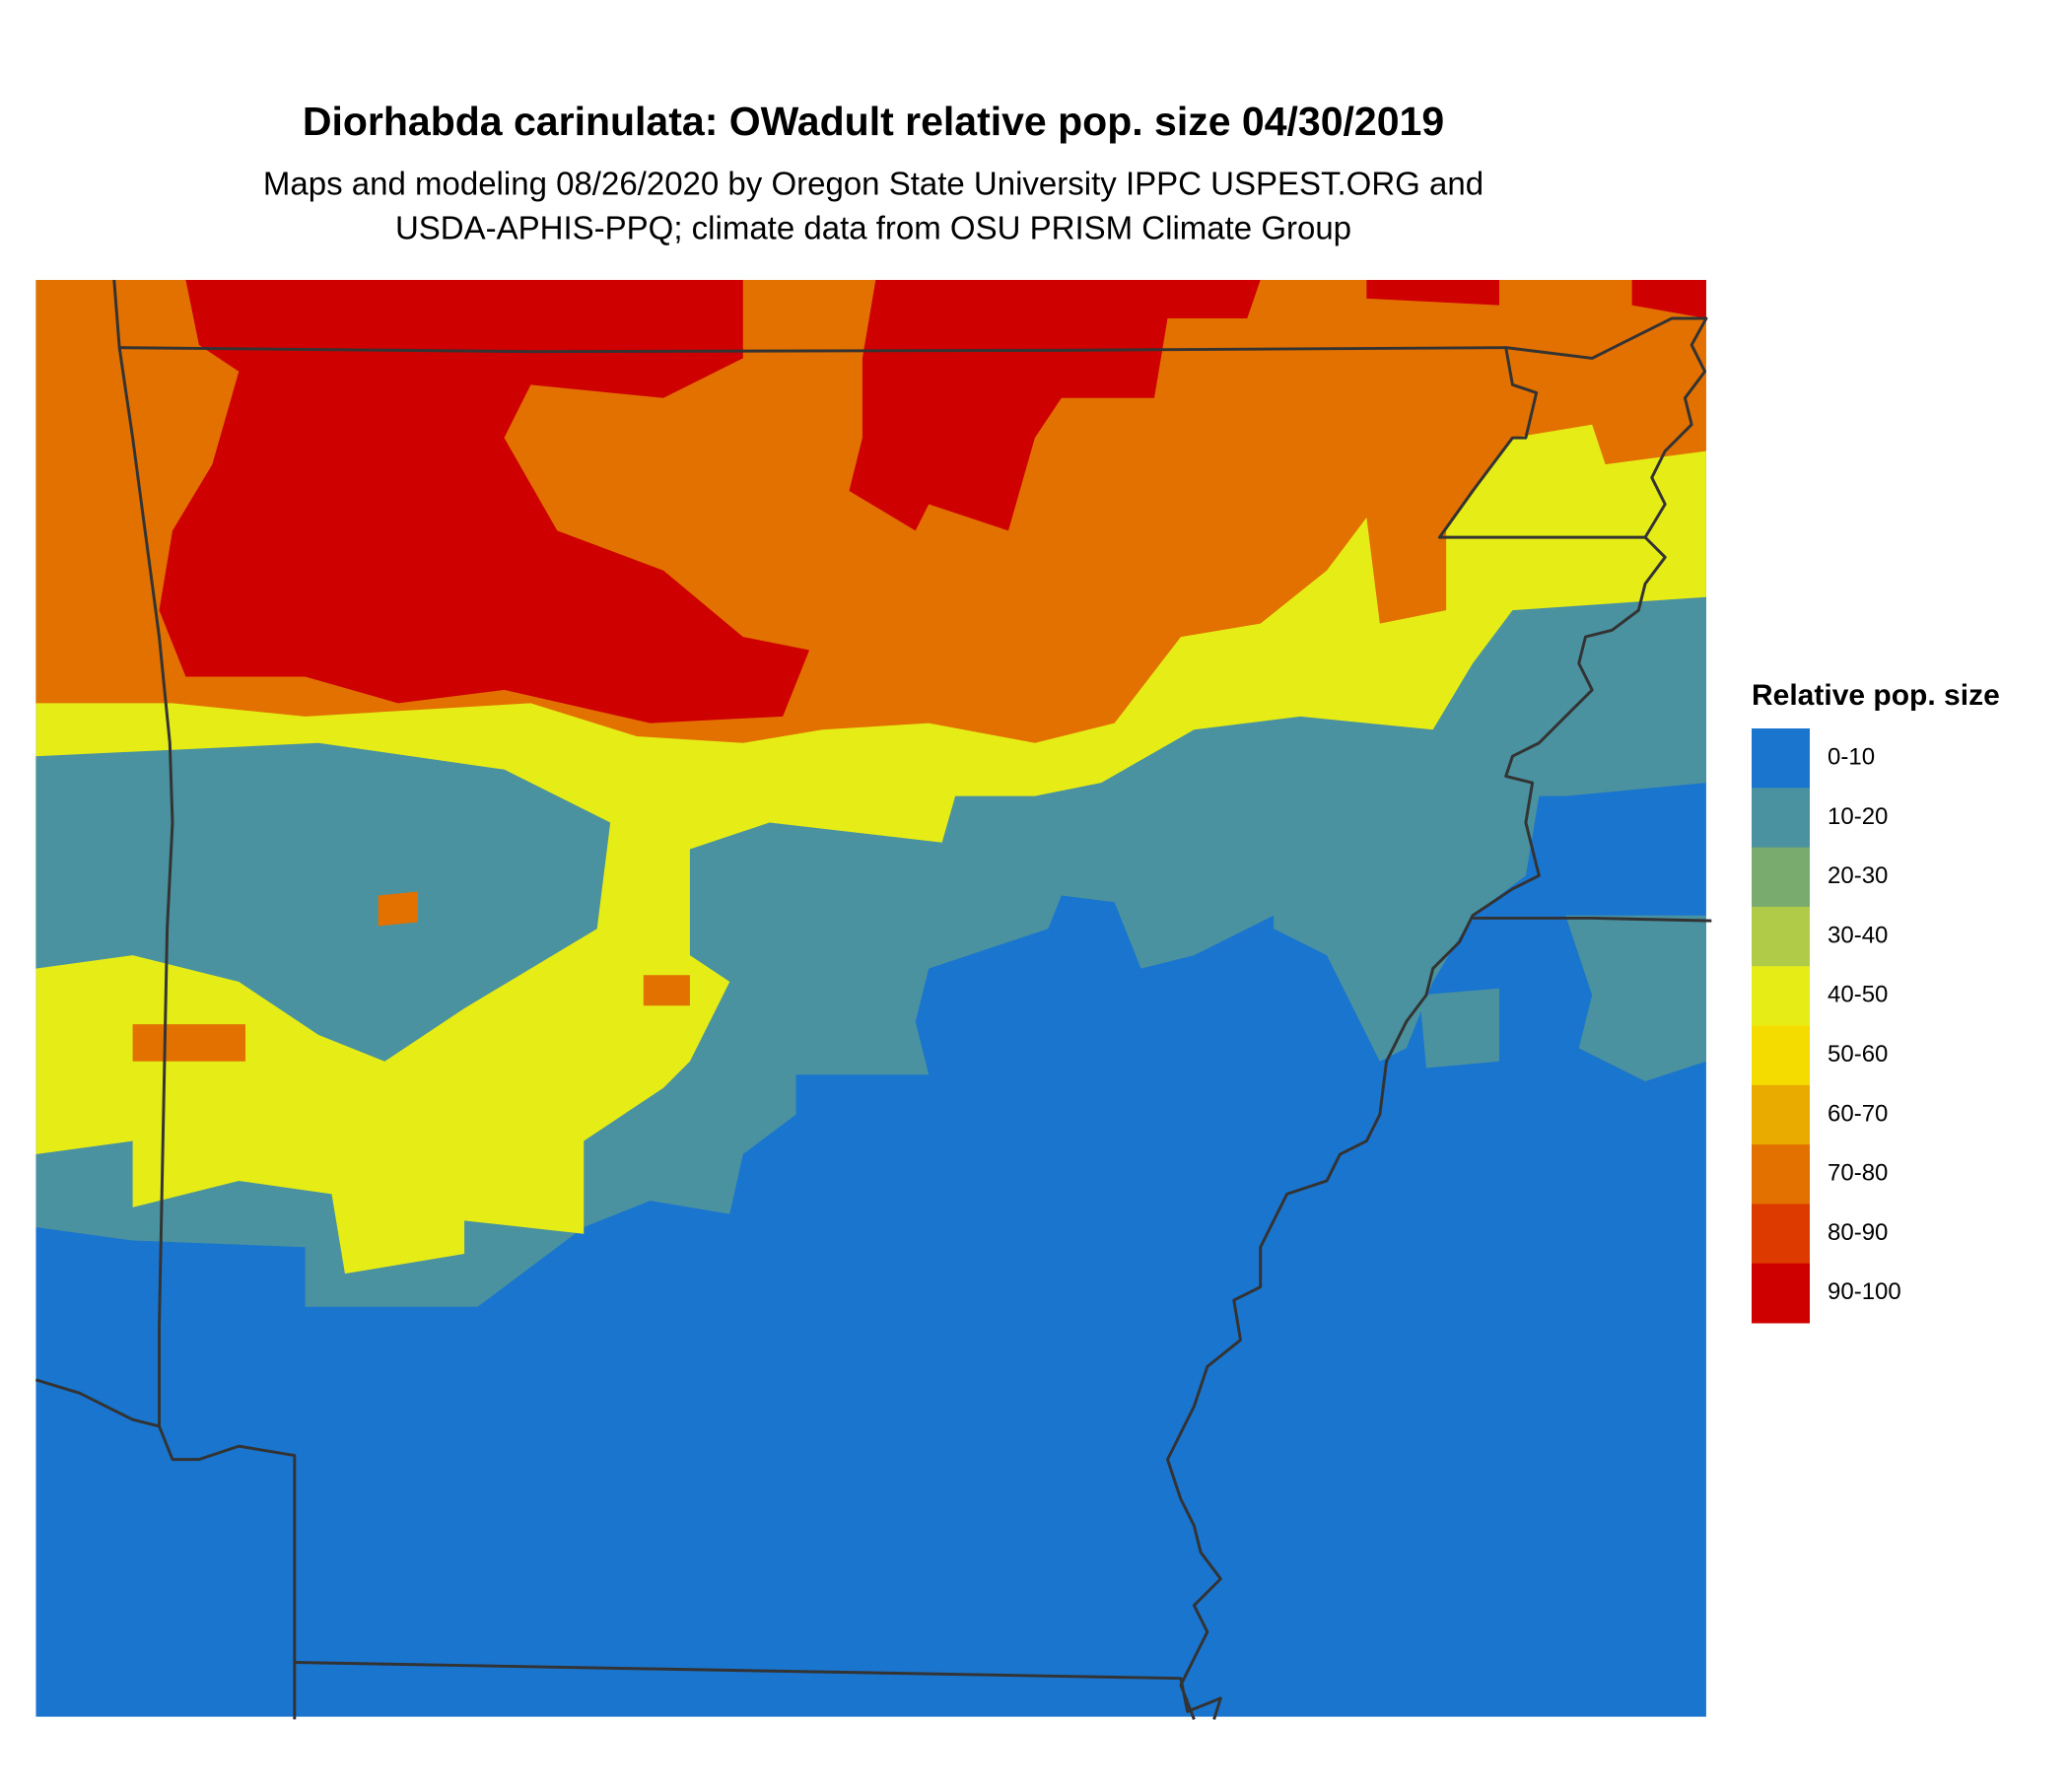 The width and height of the screenshot is (2070, 1792). I want to click on legend-label: 0-10, so click(1852, 756).